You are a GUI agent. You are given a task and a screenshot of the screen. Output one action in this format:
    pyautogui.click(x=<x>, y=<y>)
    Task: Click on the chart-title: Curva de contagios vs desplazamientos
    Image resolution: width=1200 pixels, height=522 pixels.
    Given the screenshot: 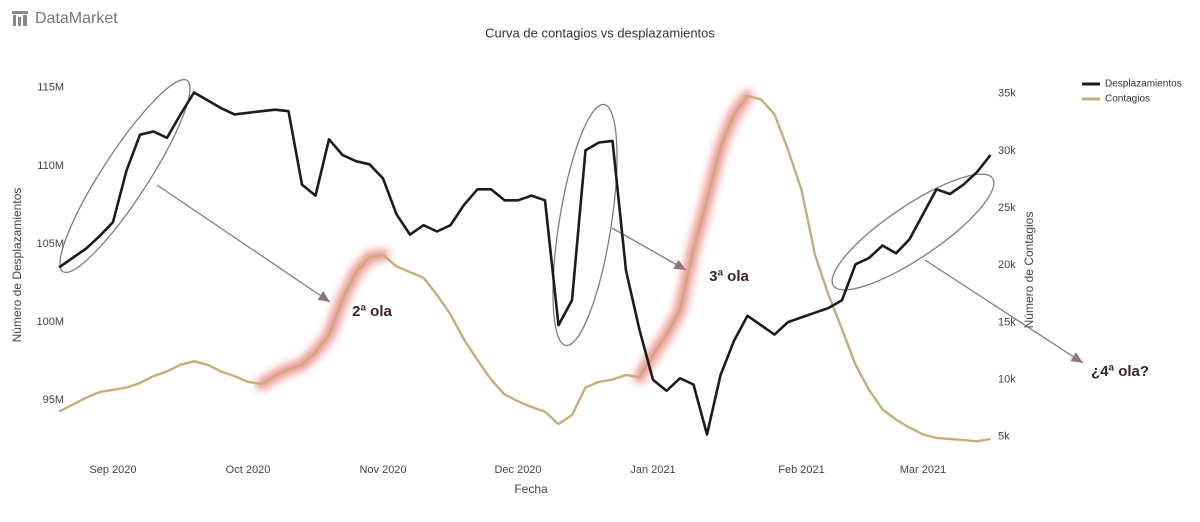 What is the action you would take?
    pyautogui.click(x=600, y=32)
    